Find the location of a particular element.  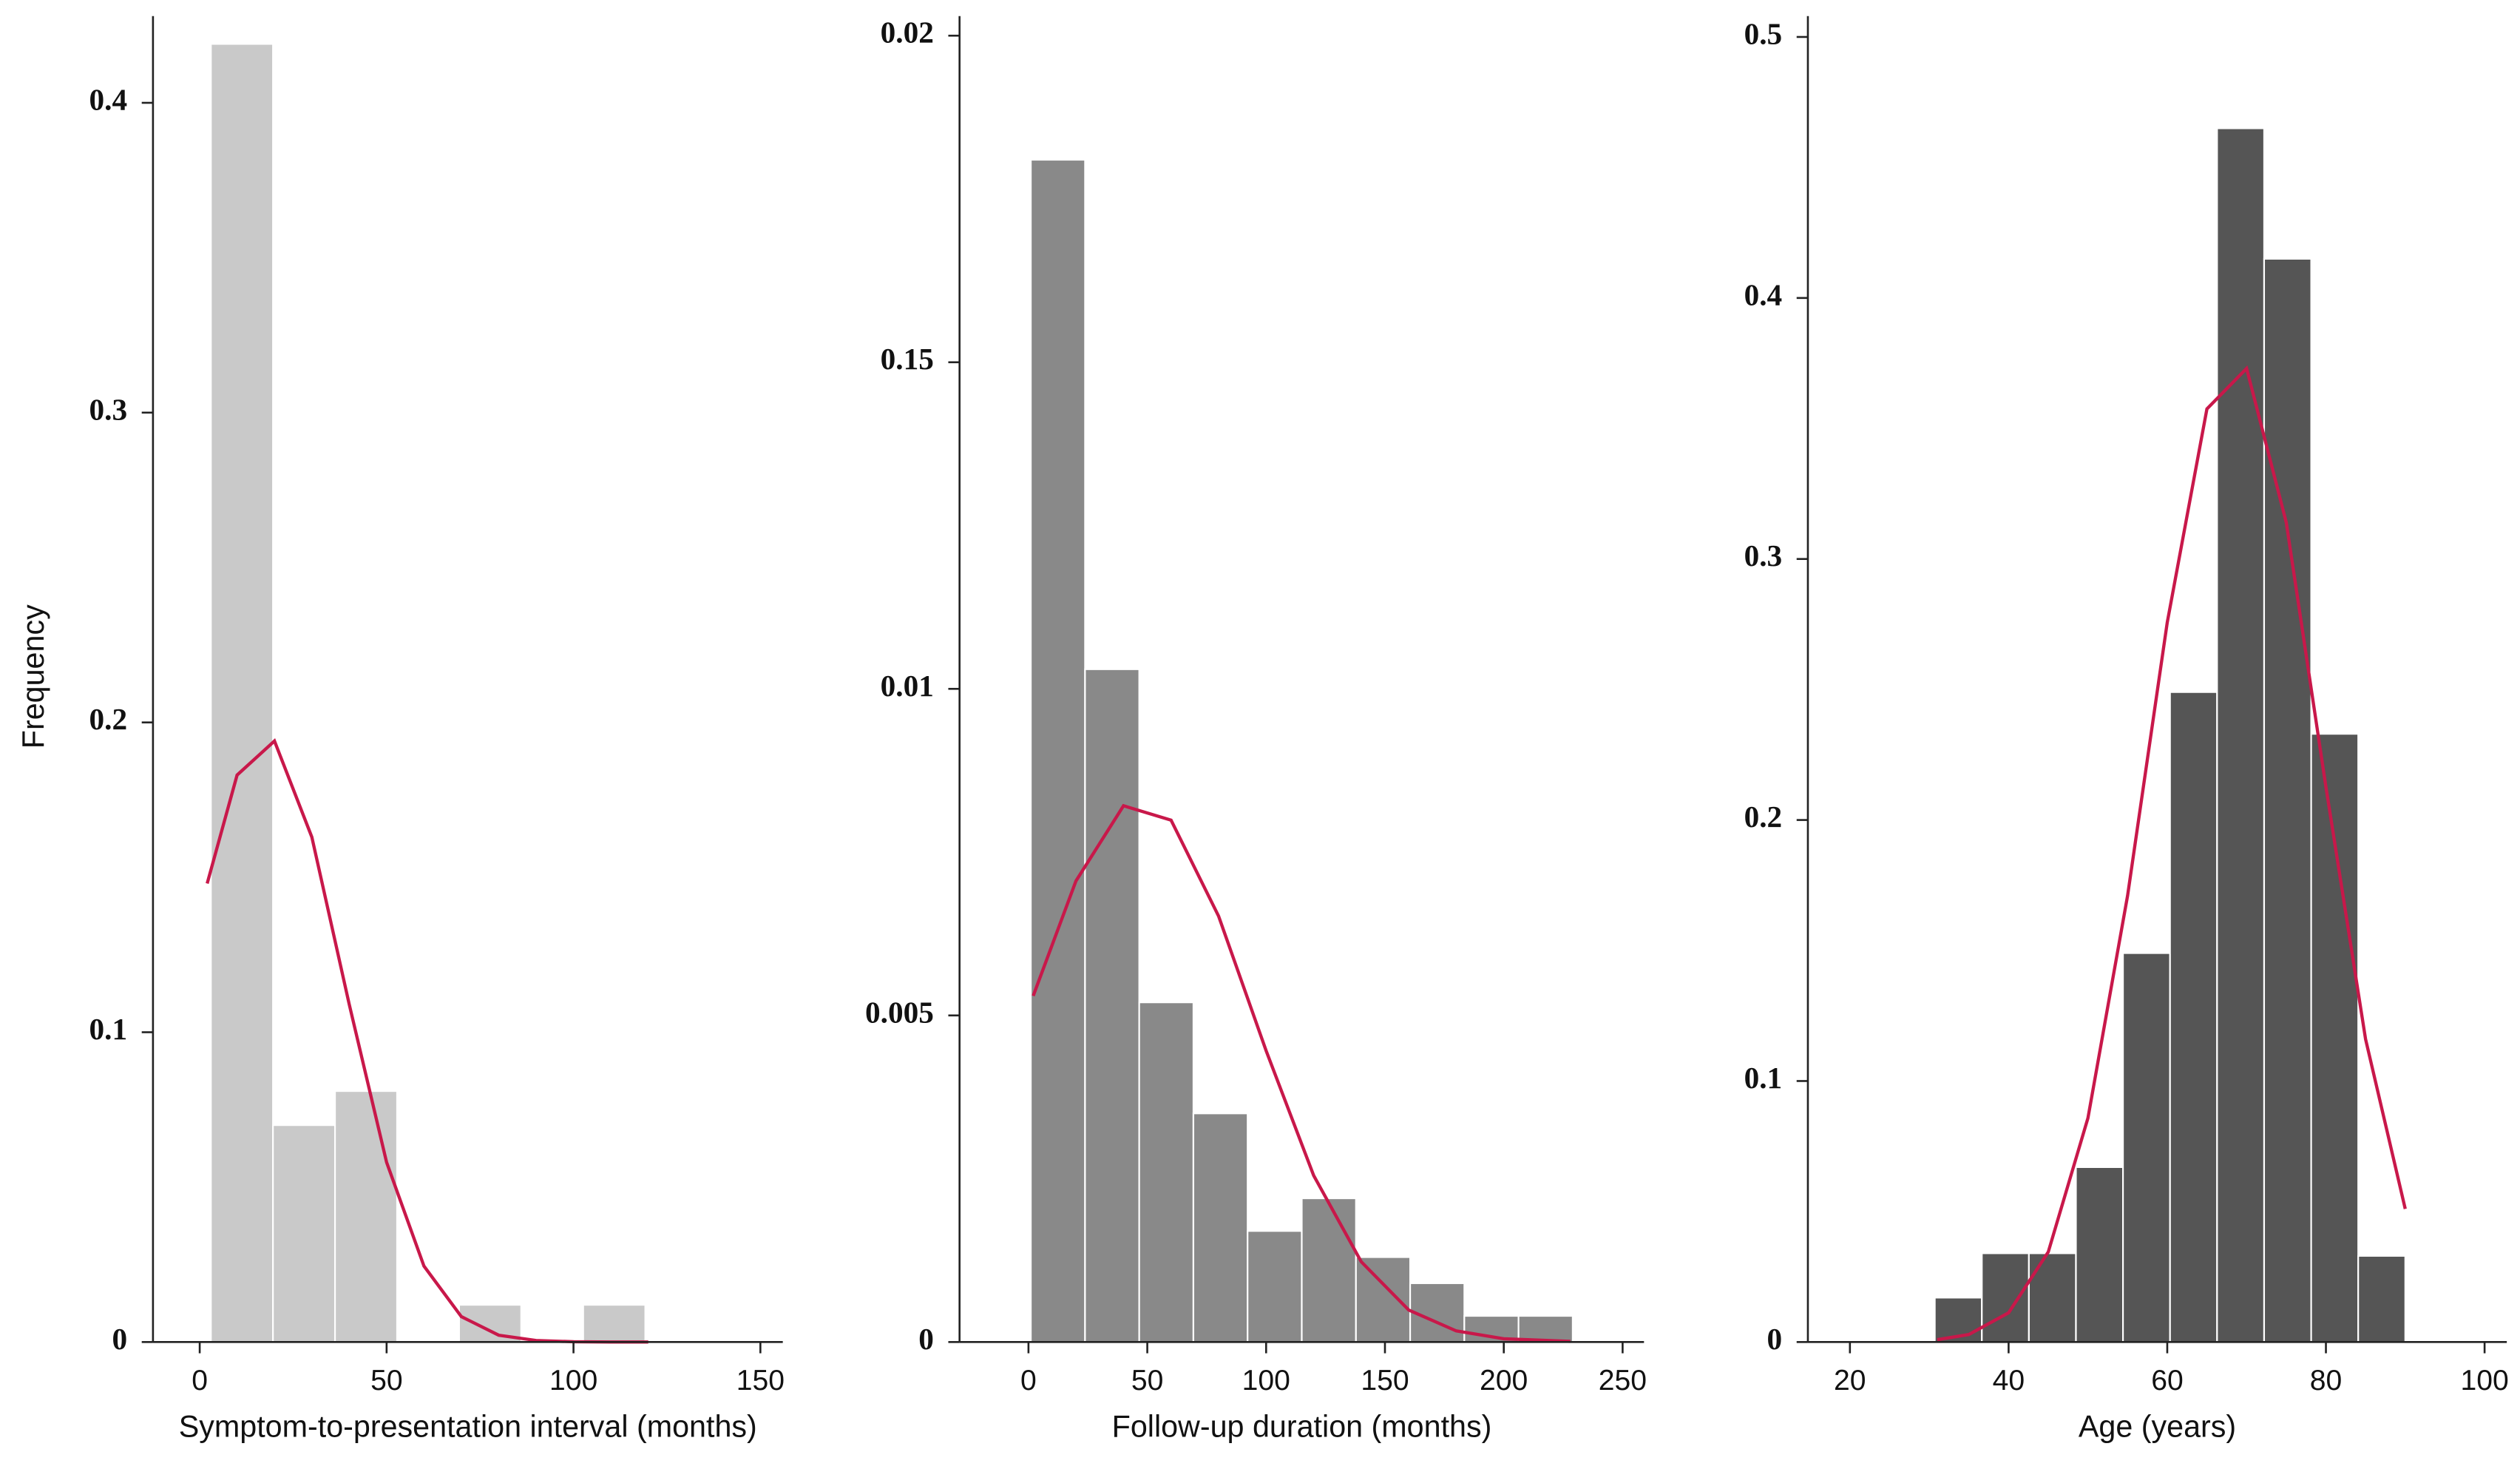

y-tick-label: 0.02 is located at coordinates (908, 33).